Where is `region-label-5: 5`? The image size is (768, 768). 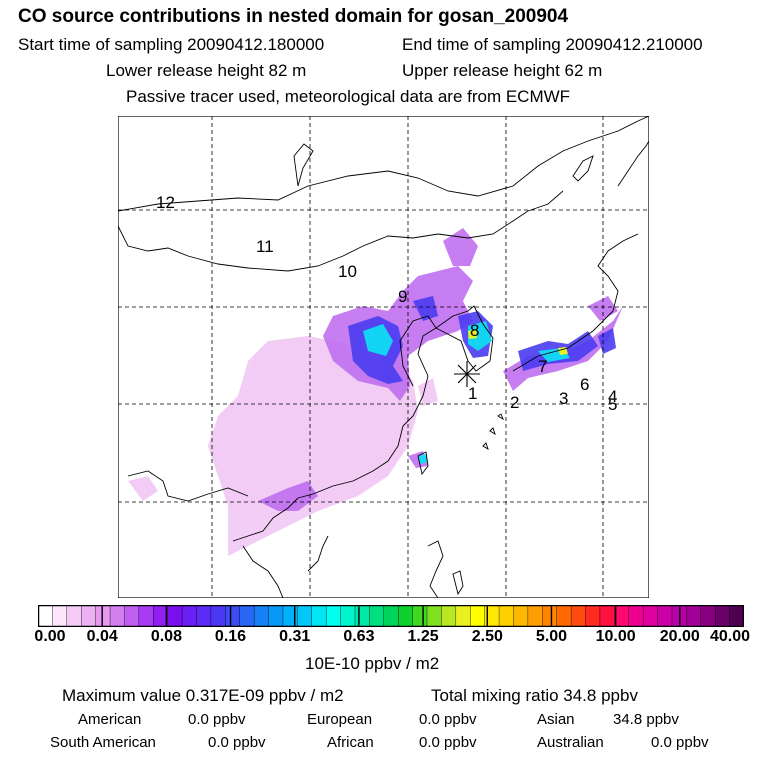
region-label-5: 5 is located at coordinates (612, 404).